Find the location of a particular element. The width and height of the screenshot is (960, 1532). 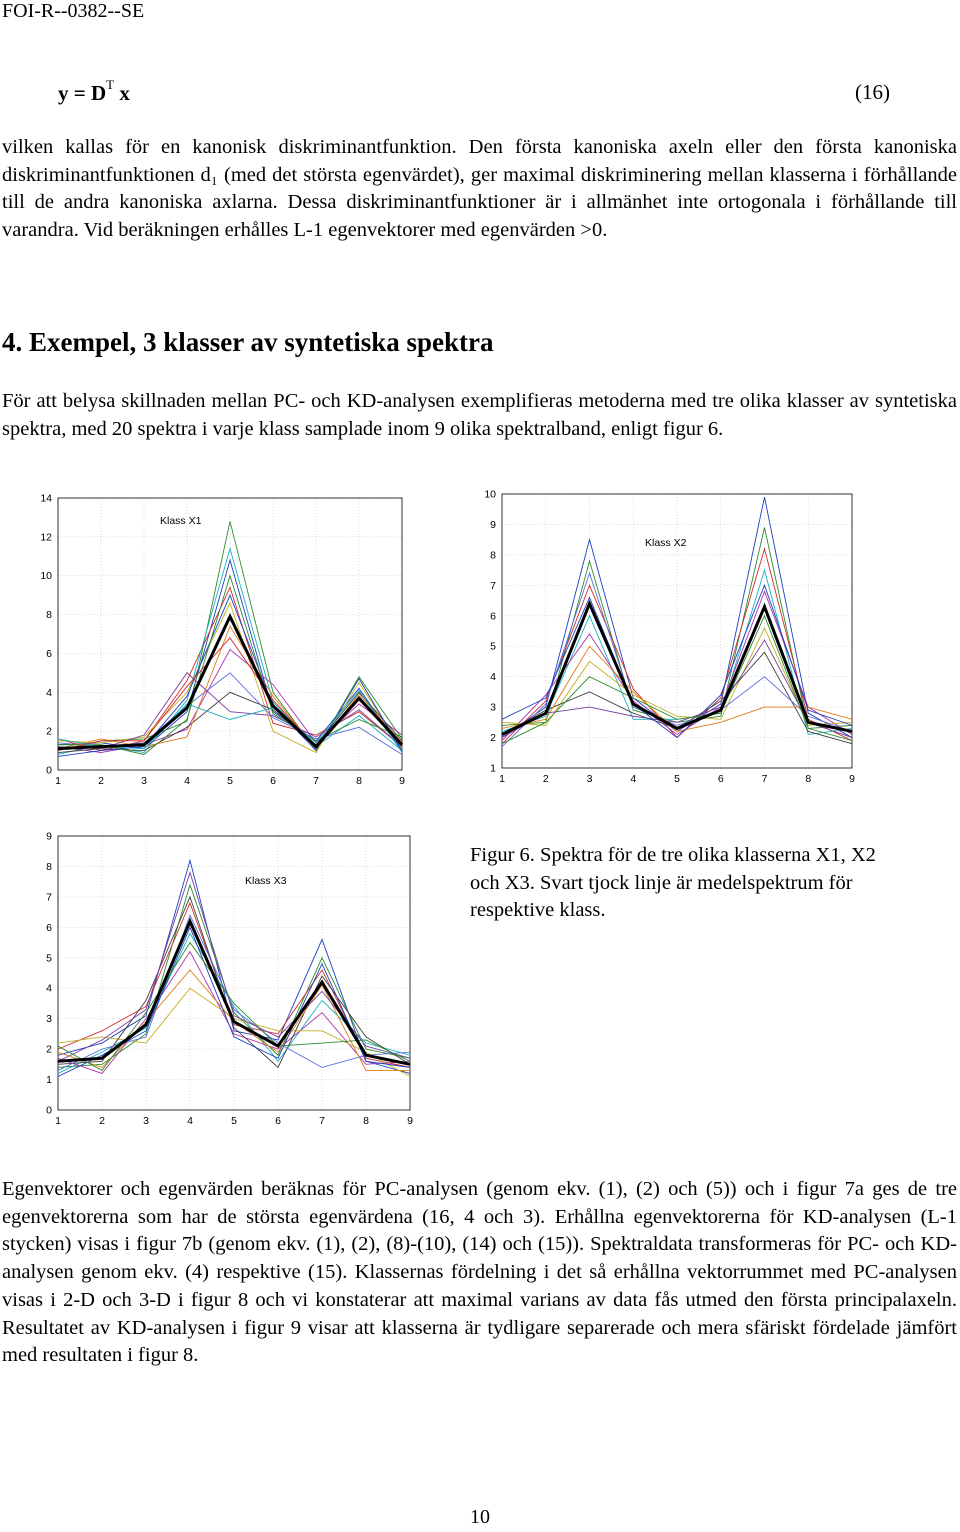

y-tick-label-14: 14 is located at coordinates (46, 499).